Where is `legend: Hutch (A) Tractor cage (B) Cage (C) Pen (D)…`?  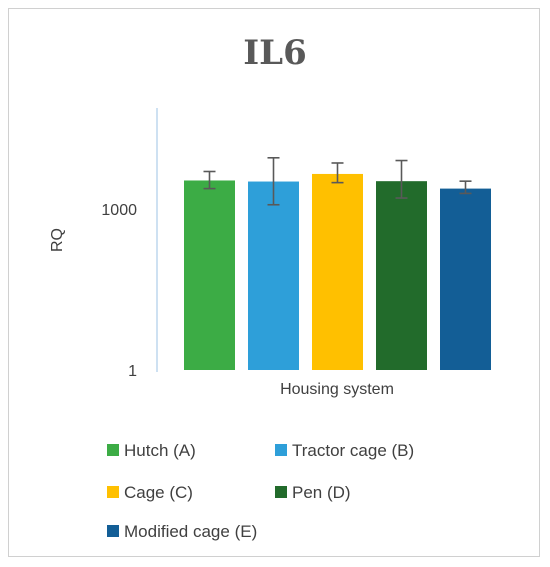
legend: Hutch (A) Tractor cage (B) Cage (C) Pen (D)… is located at coordinates (260, 491).